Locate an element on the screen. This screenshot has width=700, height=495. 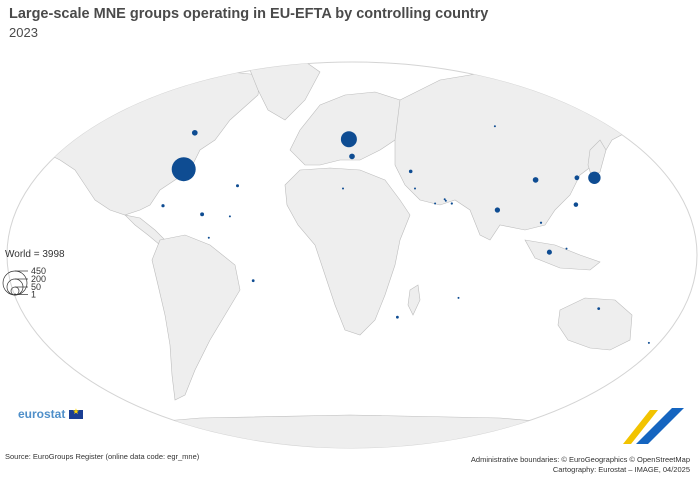
legend-label-1: 1 is located at coordinates (33, 295).